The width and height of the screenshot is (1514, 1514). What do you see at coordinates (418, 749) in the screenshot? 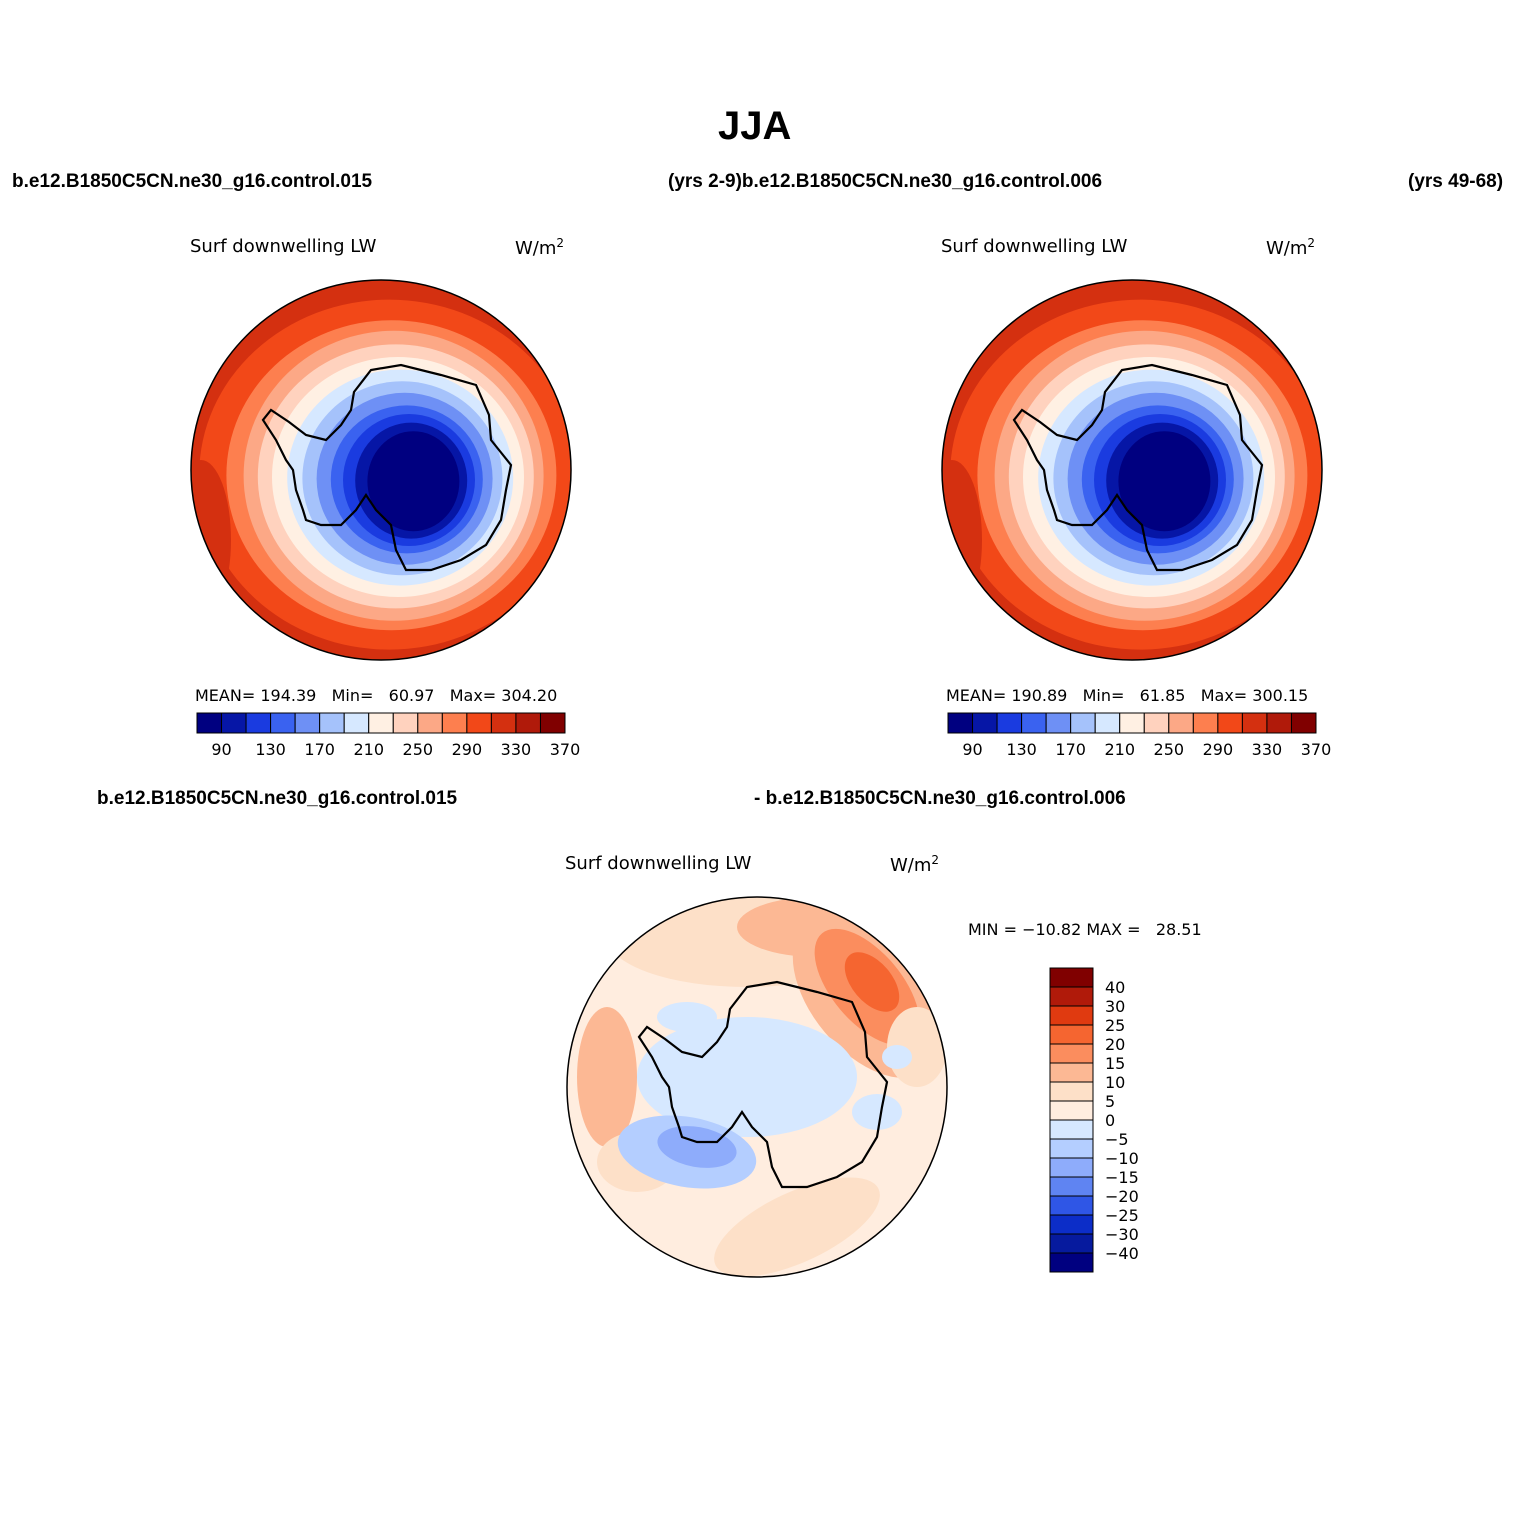
I see `colorbar-tick-label: 250` at bounding box center [418, 749].